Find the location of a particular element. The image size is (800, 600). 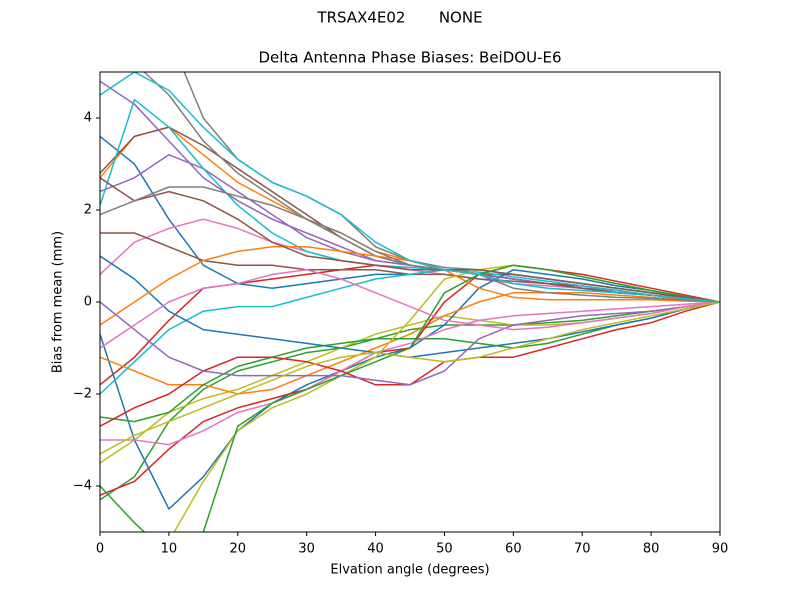

x-tick-label: 90 is located at coordinates (720, 549).